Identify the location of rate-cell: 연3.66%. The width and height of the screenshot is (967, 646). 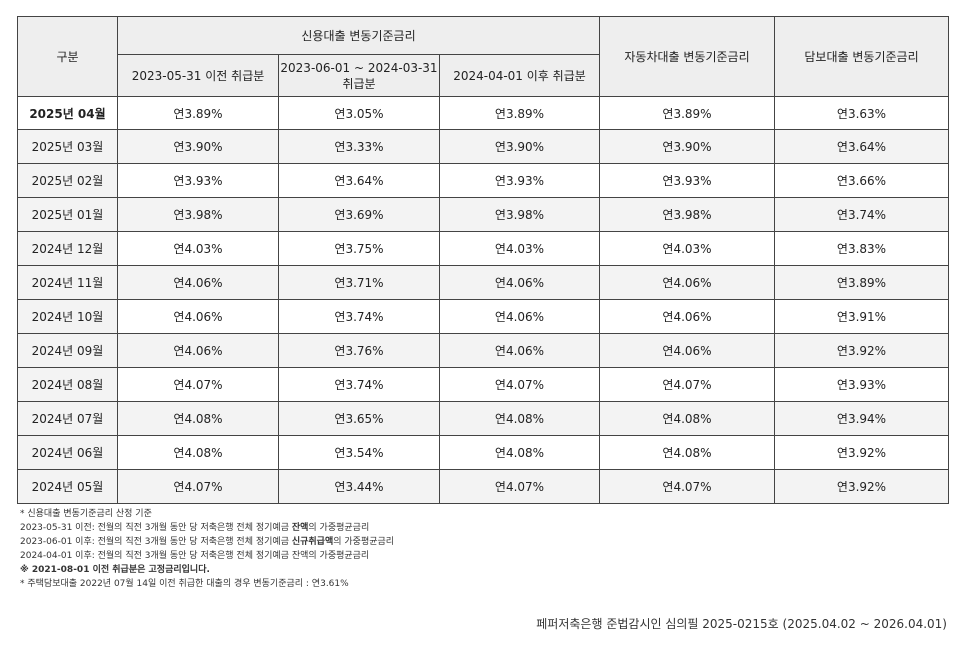
(861, 180).